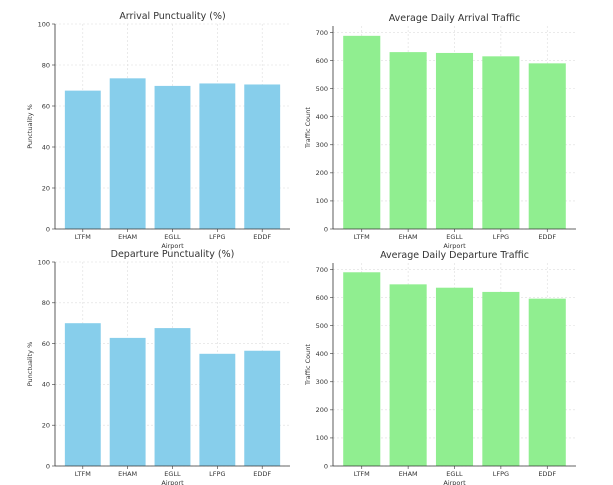  Describe the element at coordinates (172, 16) in the screenshot. I see `chart-title: Arrival Punctuality (%)` at that location.